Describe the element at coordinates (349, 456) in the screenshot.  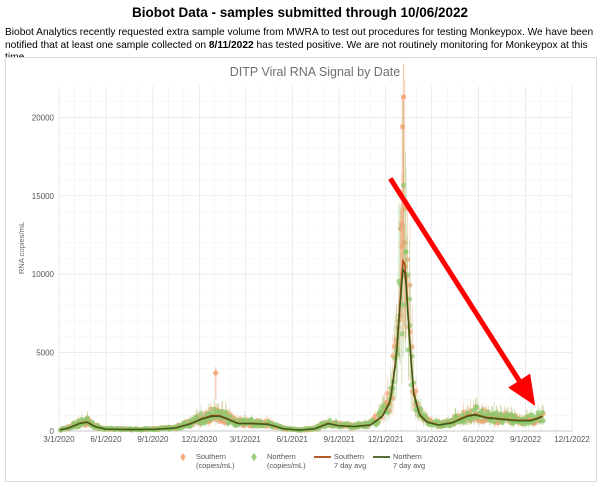
I see `legend-southern-avg-line1: Southern` at that location.